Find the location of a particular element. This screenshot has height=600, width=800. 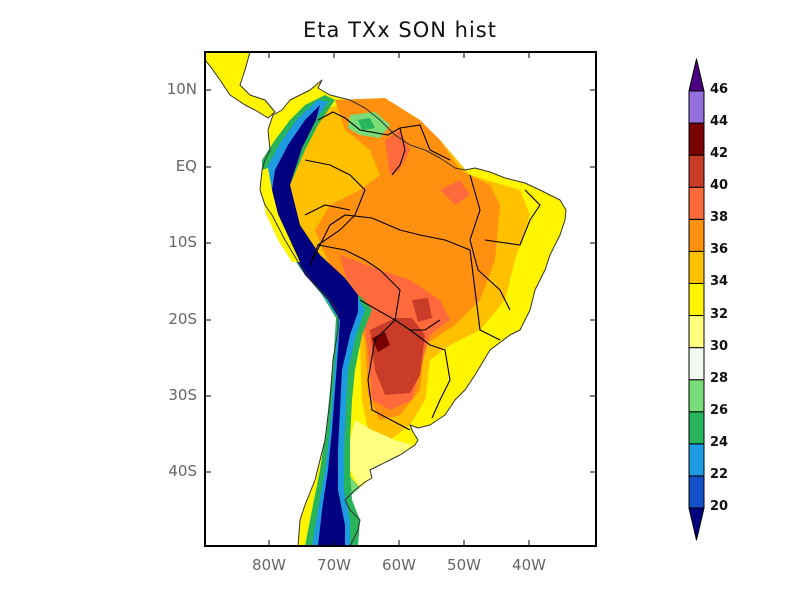

colorbar-underflow-triangle is located at coordinates (696, 524).